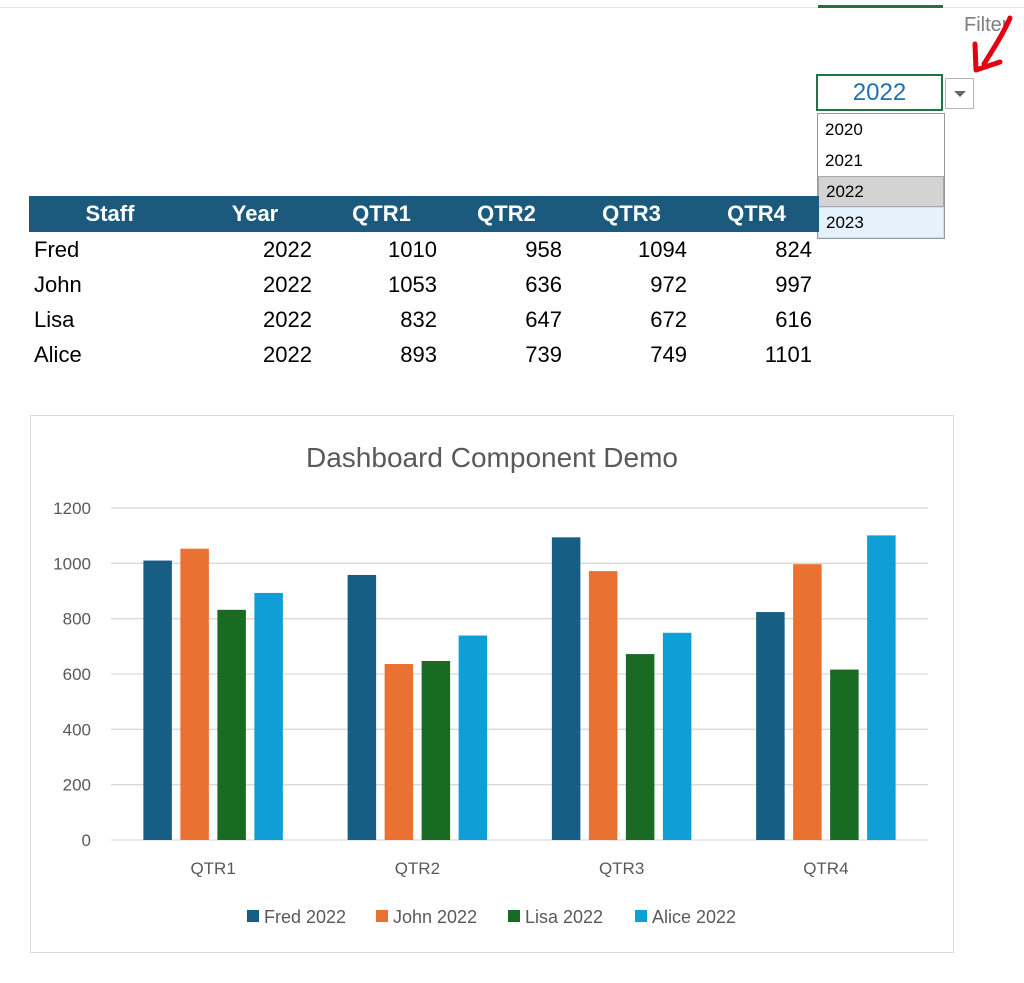 The height and width of the screenshot is (983, 1024). Describe the element at coordinates (399, 752) in the screenshot. I see `bar-john-2022-qtr2` at that location.